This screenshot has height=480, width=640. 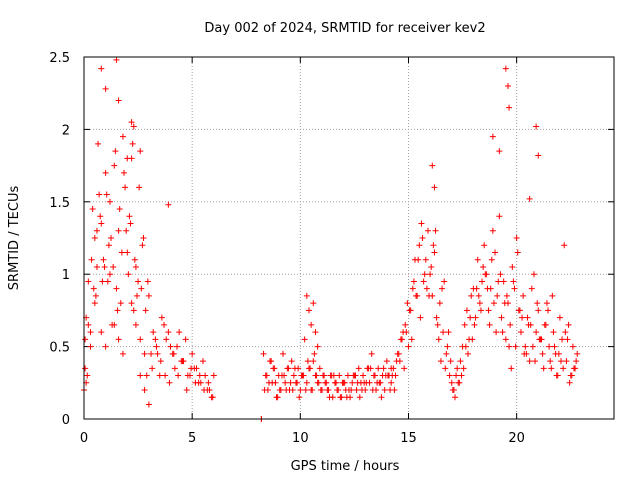 What do you see at coordinates (59, 239) in the screenshot?
I see `y-tick-labels: 0 0.5 1 1.5 2 2.5` at bounding box center [59, 239].